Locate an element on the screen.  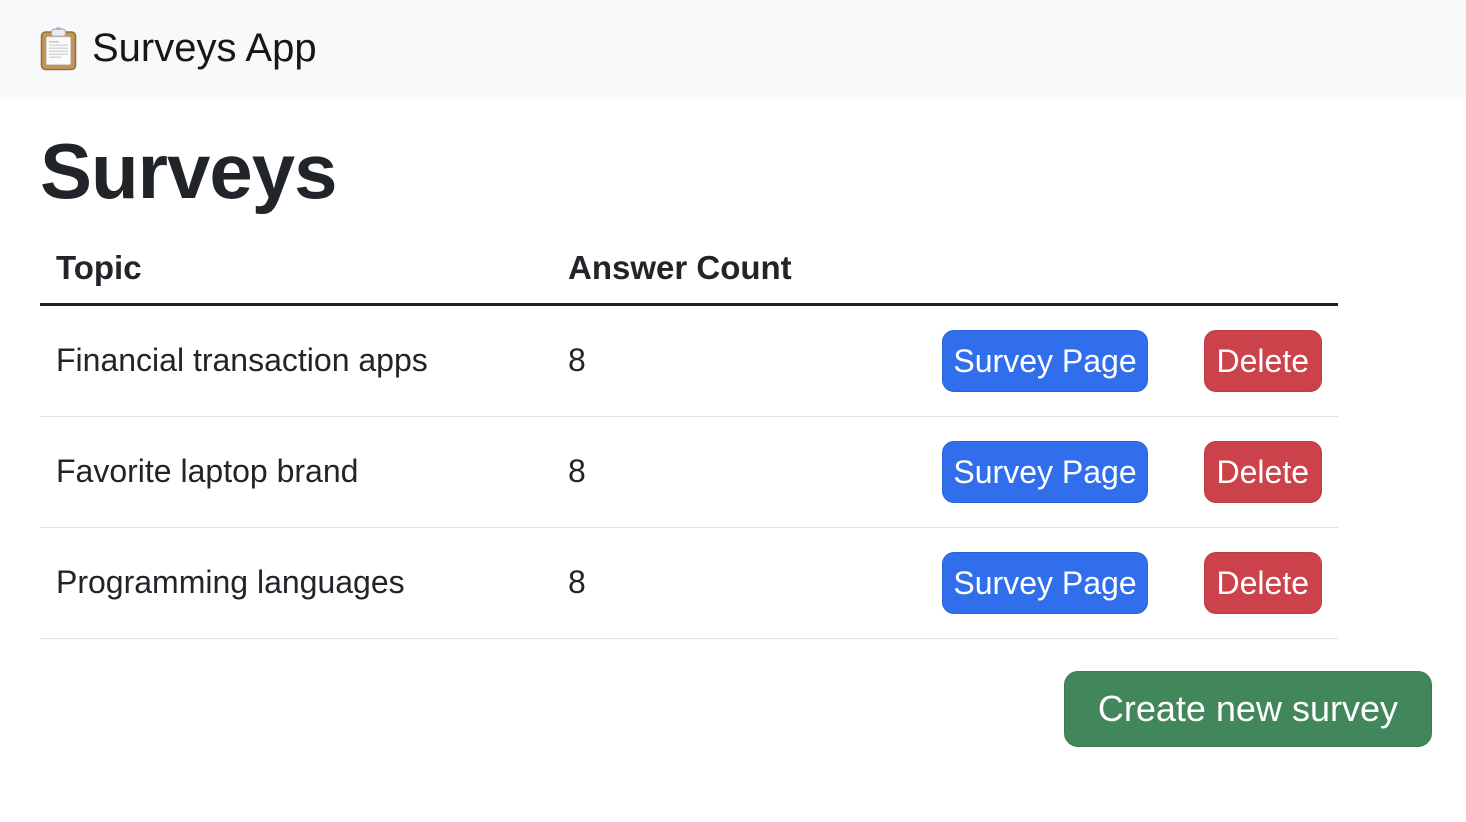
survey-topic: Financial transaction apps is located at coordinates (296, 360).